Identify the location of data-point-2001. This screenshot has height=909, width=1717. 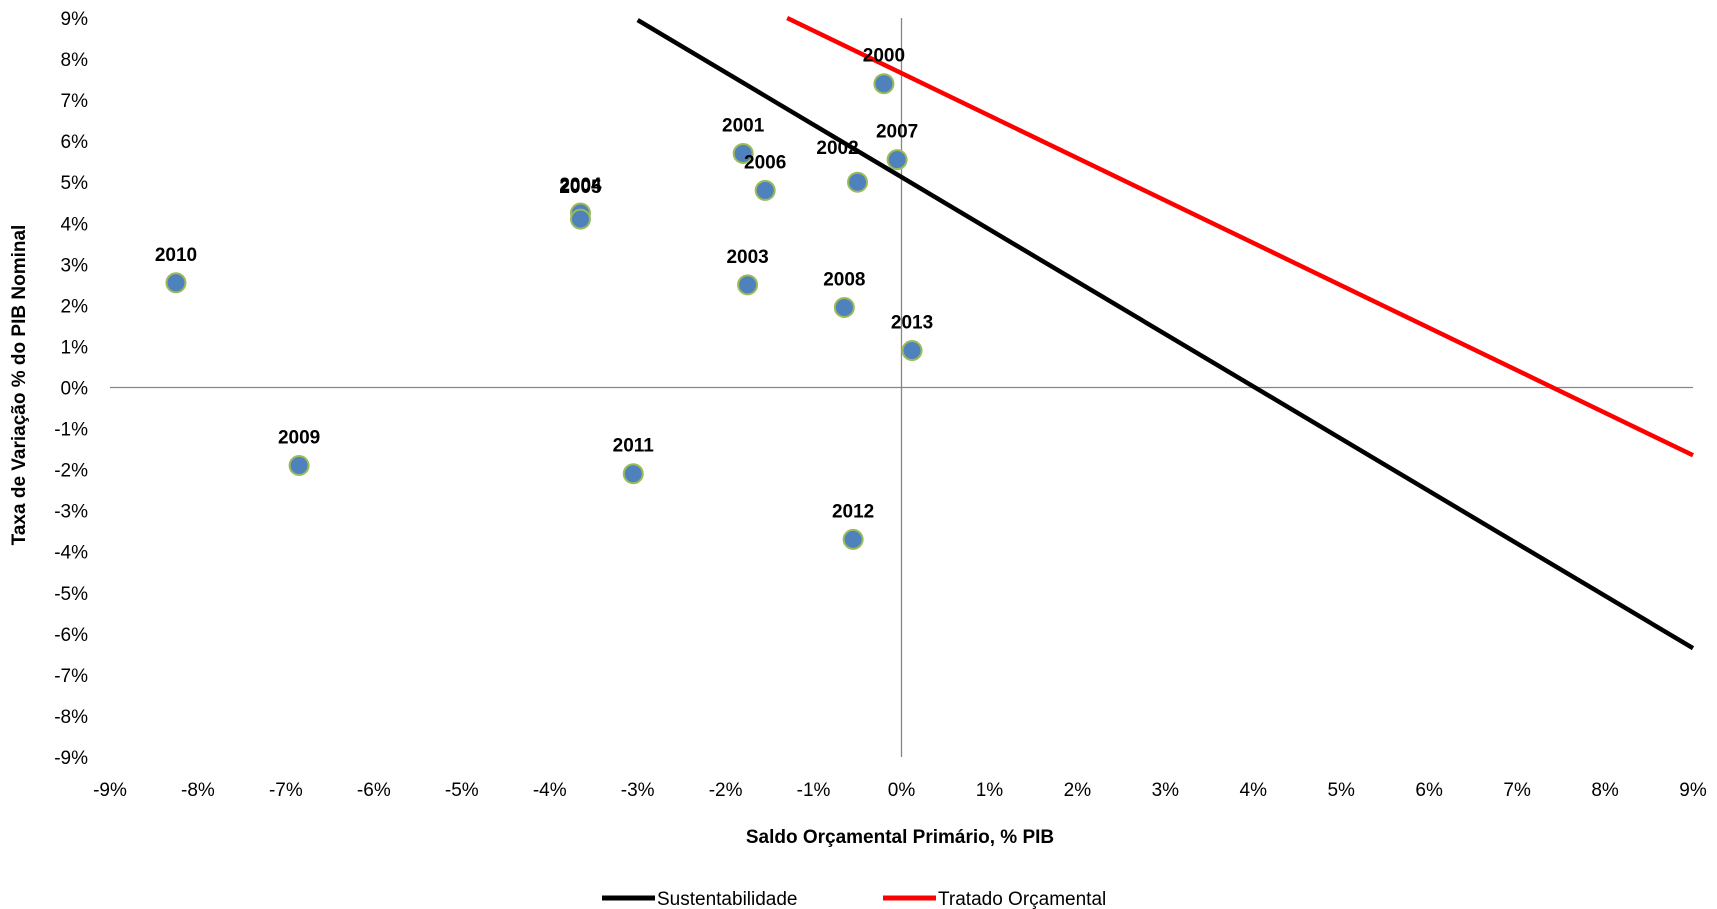
(743, 153).